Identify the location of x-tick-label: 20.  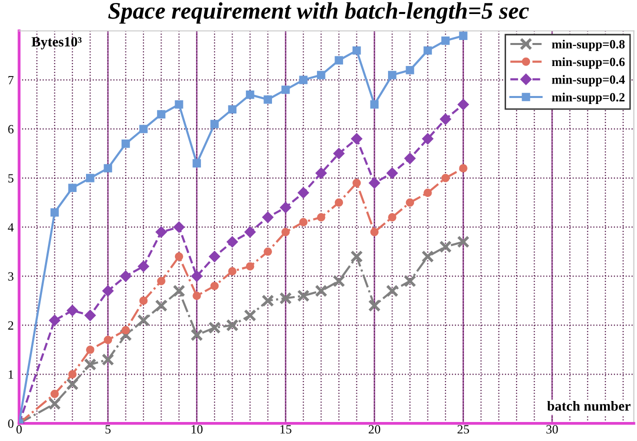
(374, 429).